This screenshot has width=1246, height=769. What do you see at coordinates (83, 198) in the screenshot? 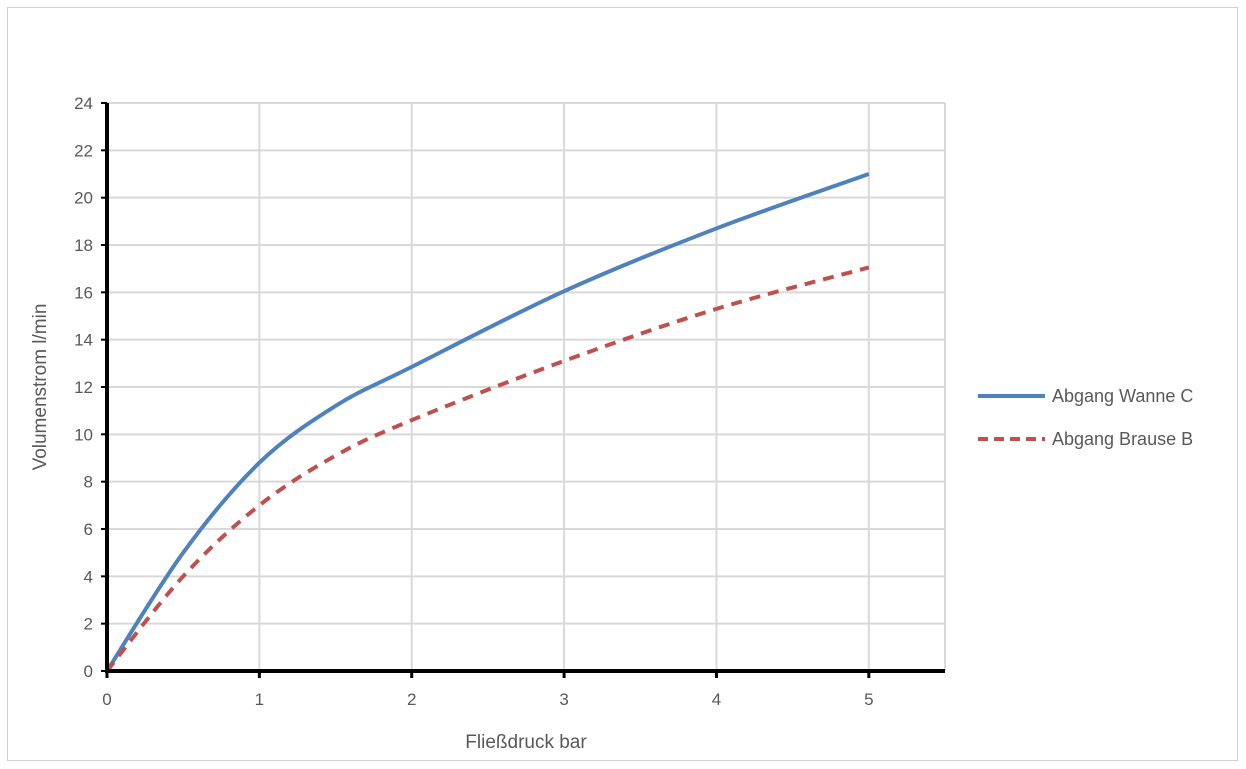
I see `y-tick-label: 20` at bounding box center [83, 198].